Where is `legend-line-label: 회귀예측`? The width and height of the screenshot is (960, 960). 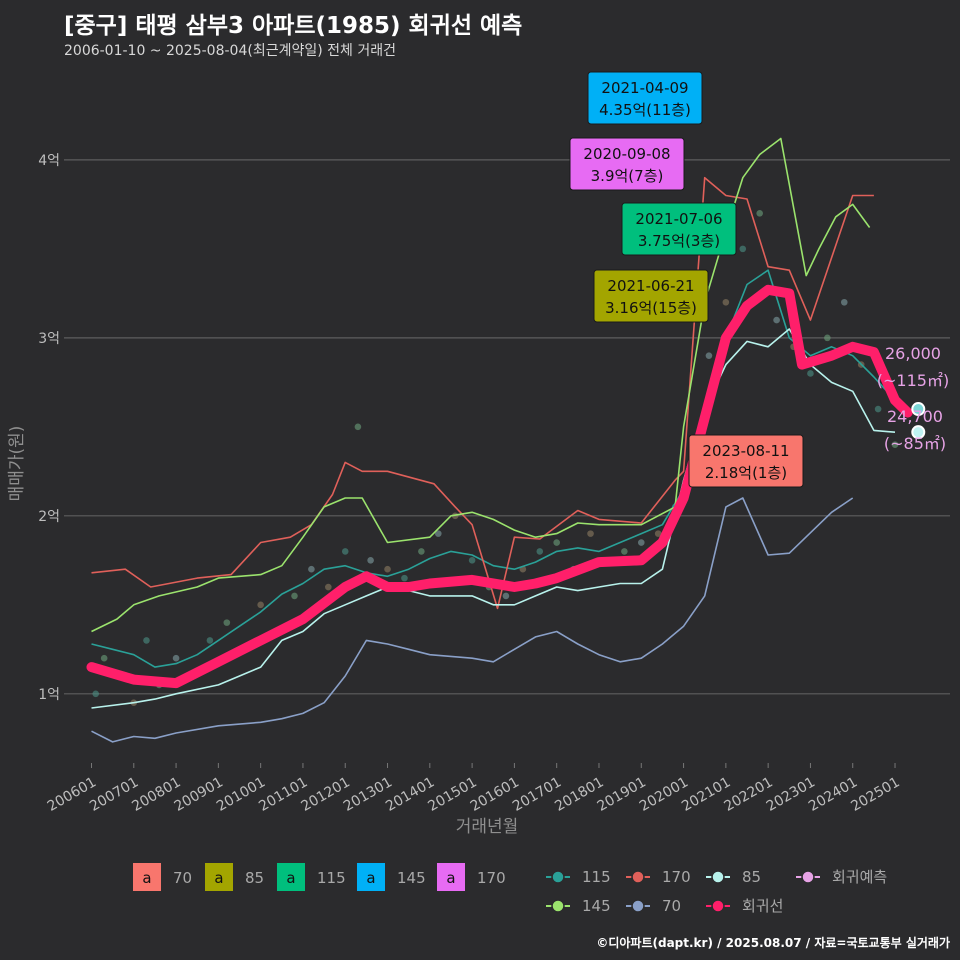
legend-line-label: 회귀예측 is located at coordinates (859, 877).